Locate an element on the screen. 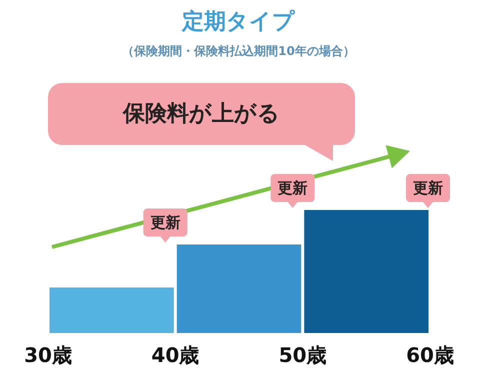 The image size is (477, 392). x-tick-label: 50歳 is located at coordinates (302, 355).